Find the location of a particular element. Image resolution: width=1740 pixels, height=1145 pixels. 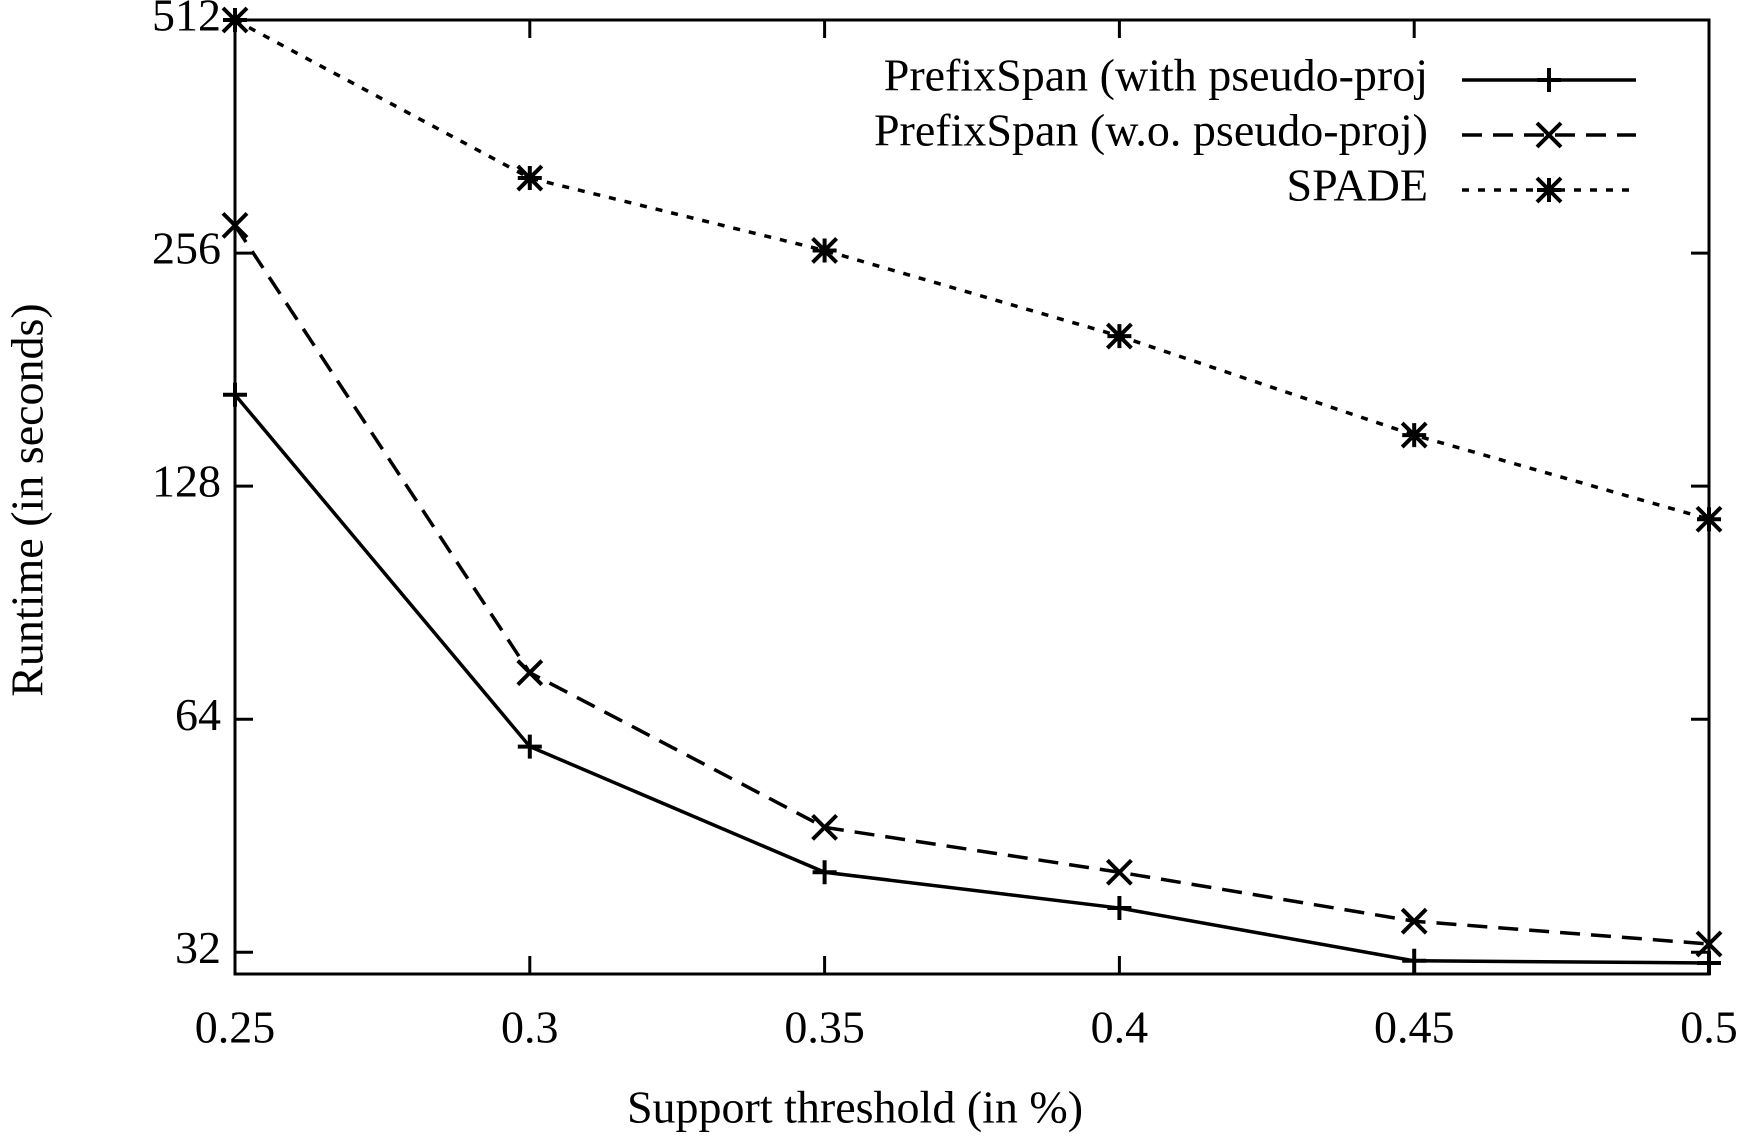

y-tick-label: 512 is located at coordinates (186, 20).